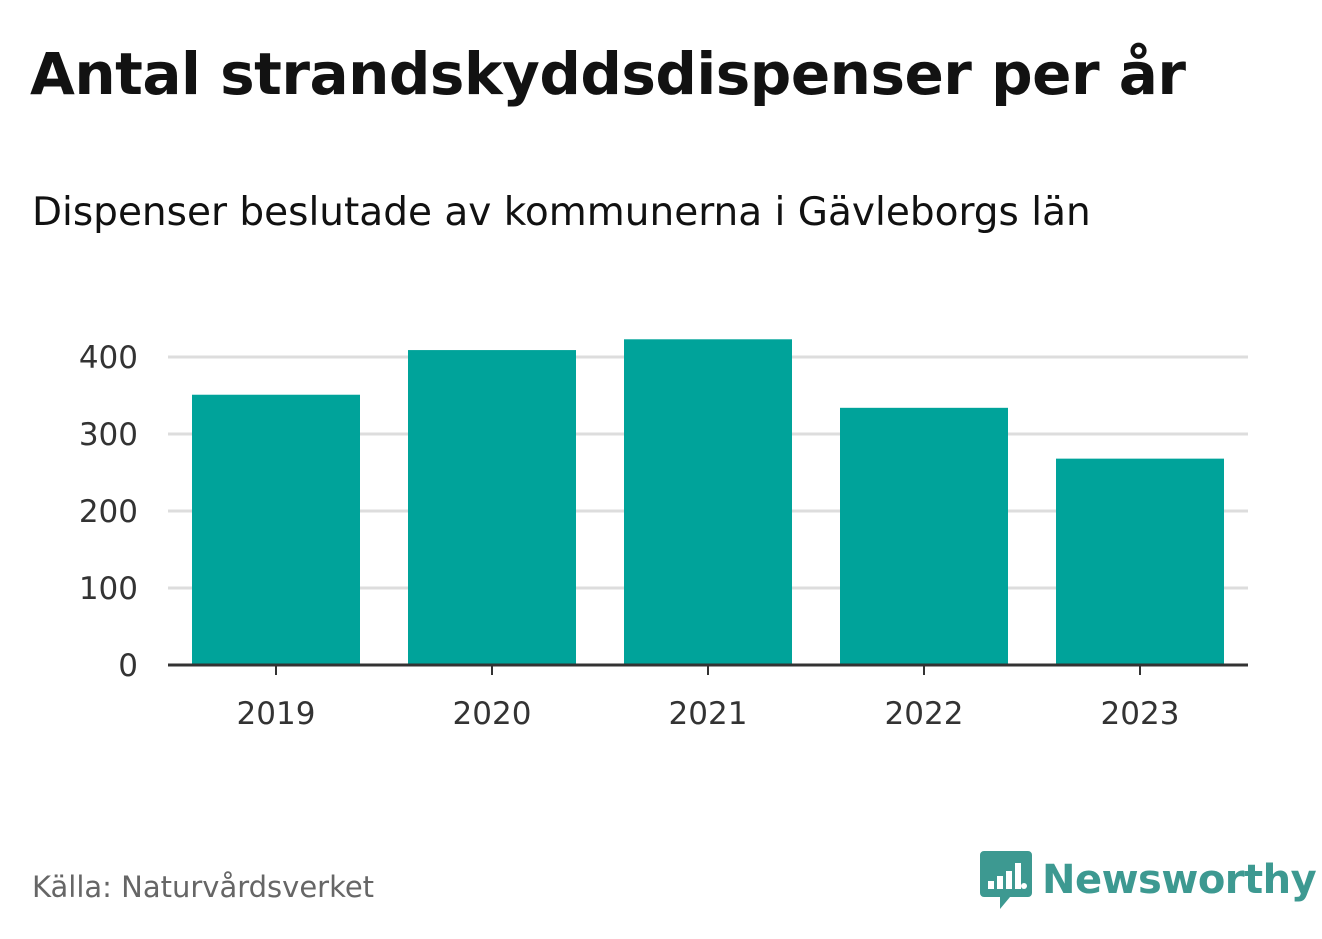 Image resolution: width=1322 pixels, height=939 pixels. What do you see at coordinates (1140, 714) in the screenshot?
I see `x-tick-label: 2023` at bounding box center [1140, 714].